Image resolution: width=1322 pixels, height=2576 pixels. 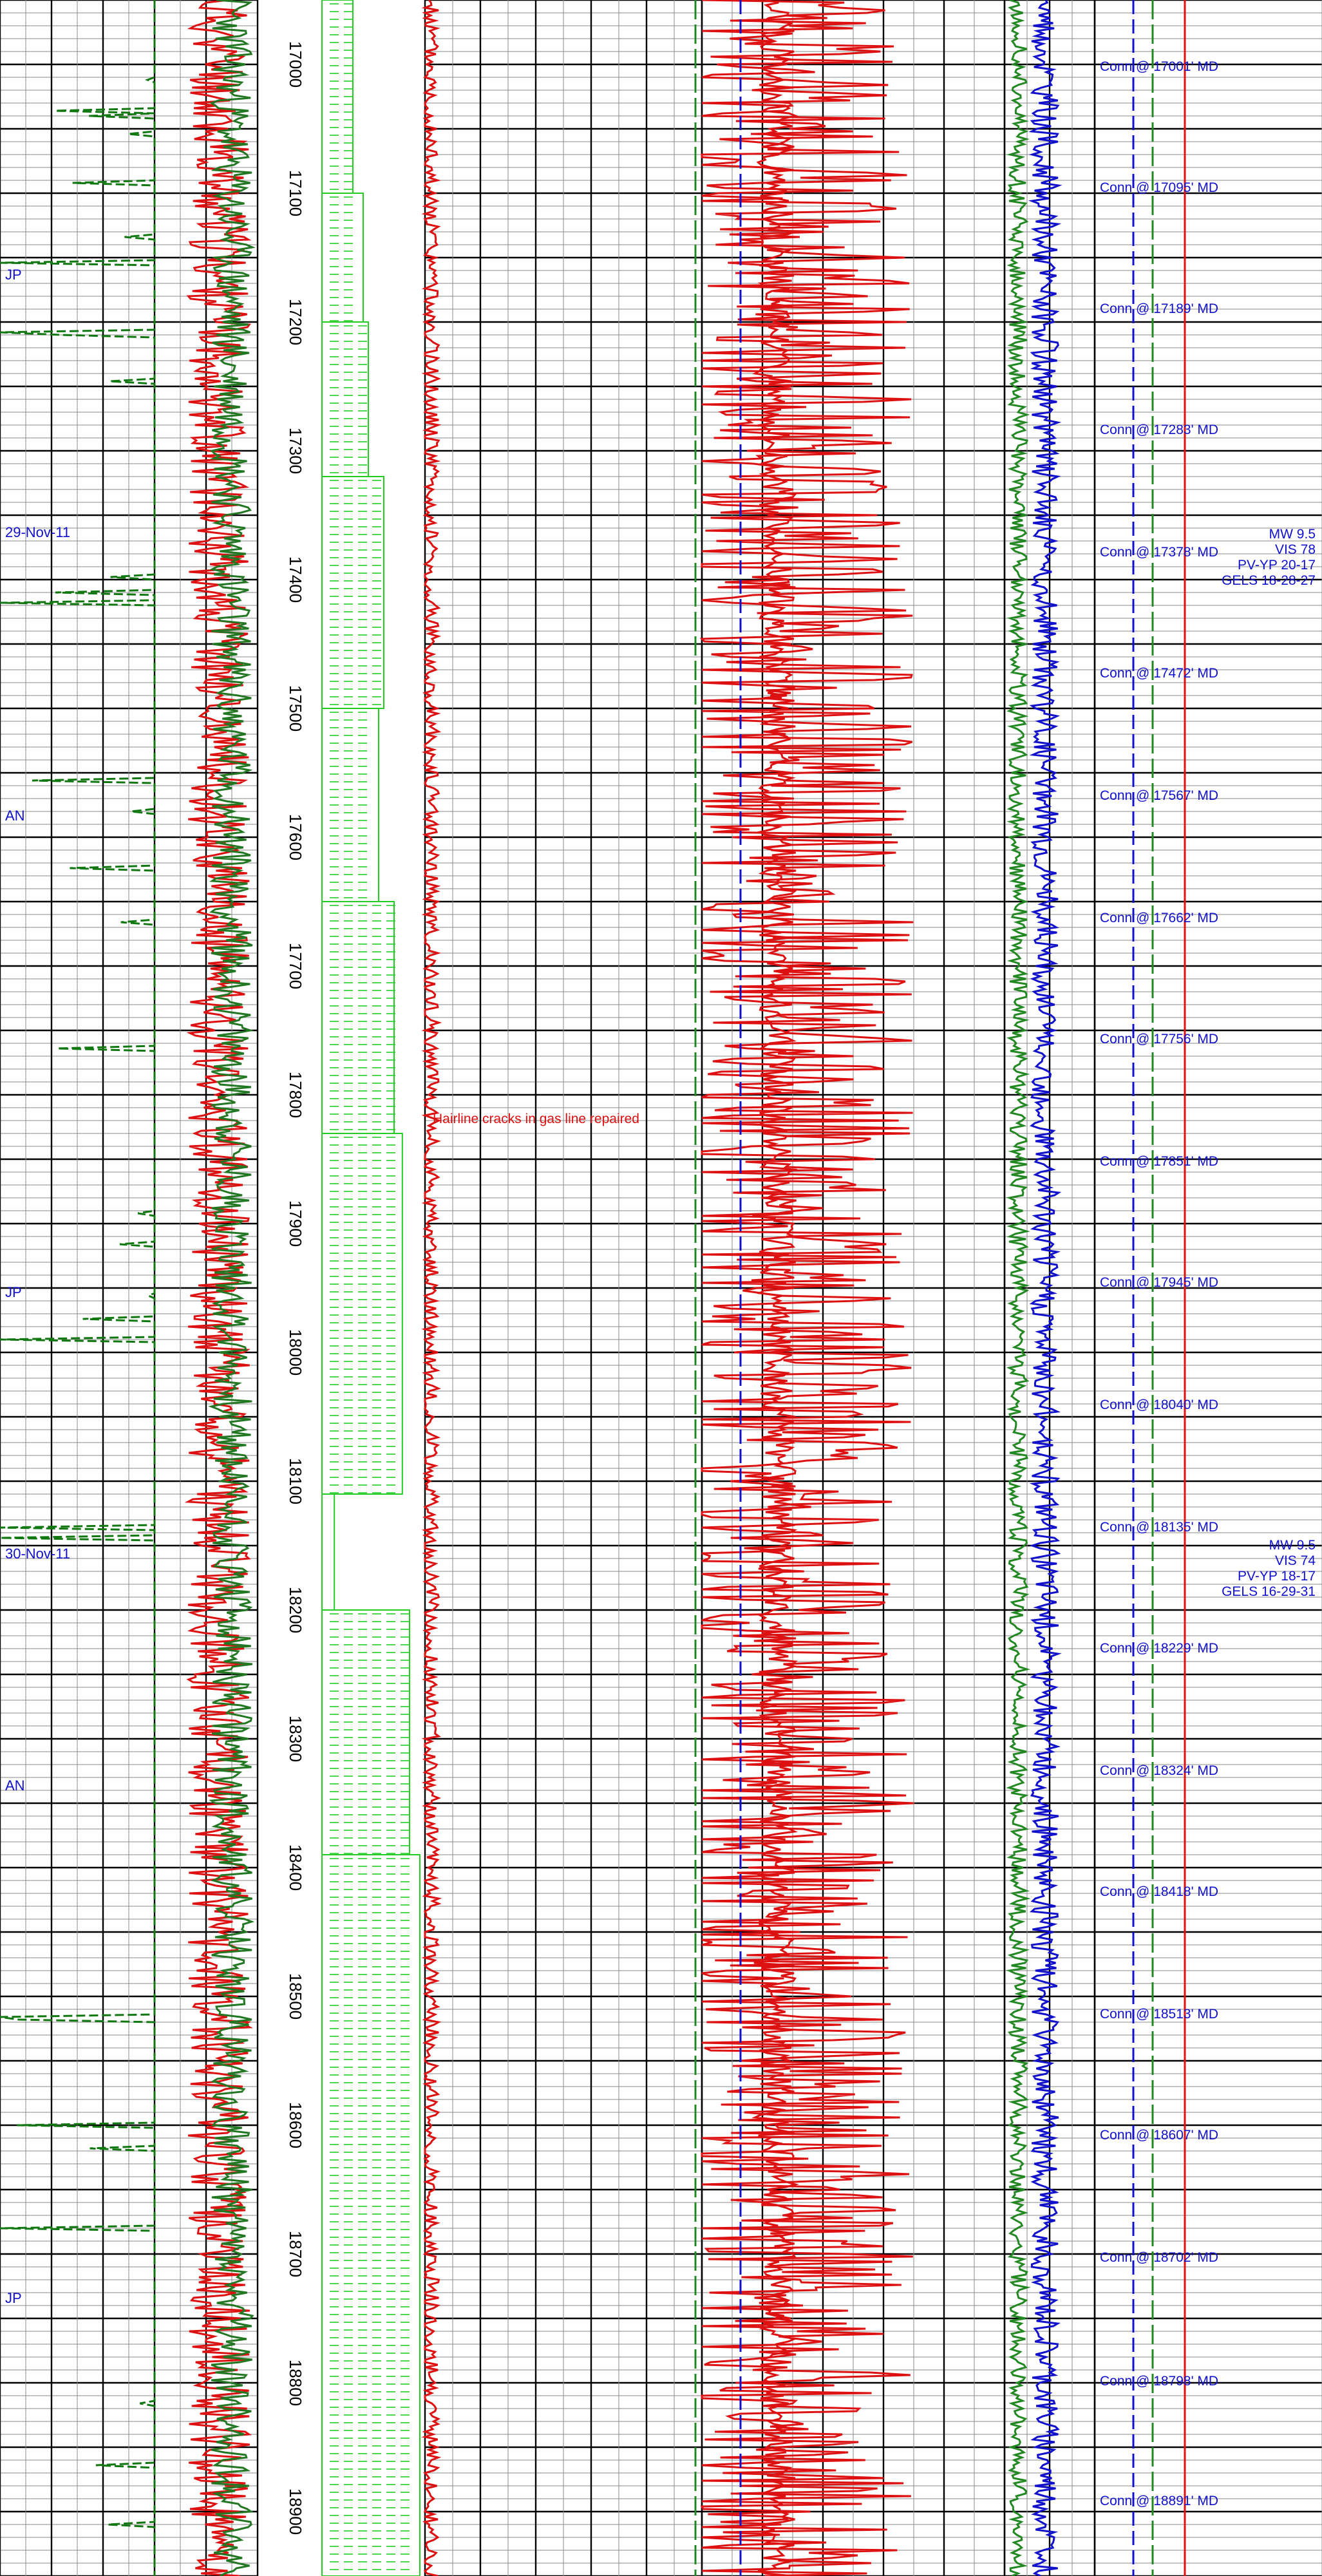 I want to click on depth-tick-label: 18000, so click(x=295, y=1352).